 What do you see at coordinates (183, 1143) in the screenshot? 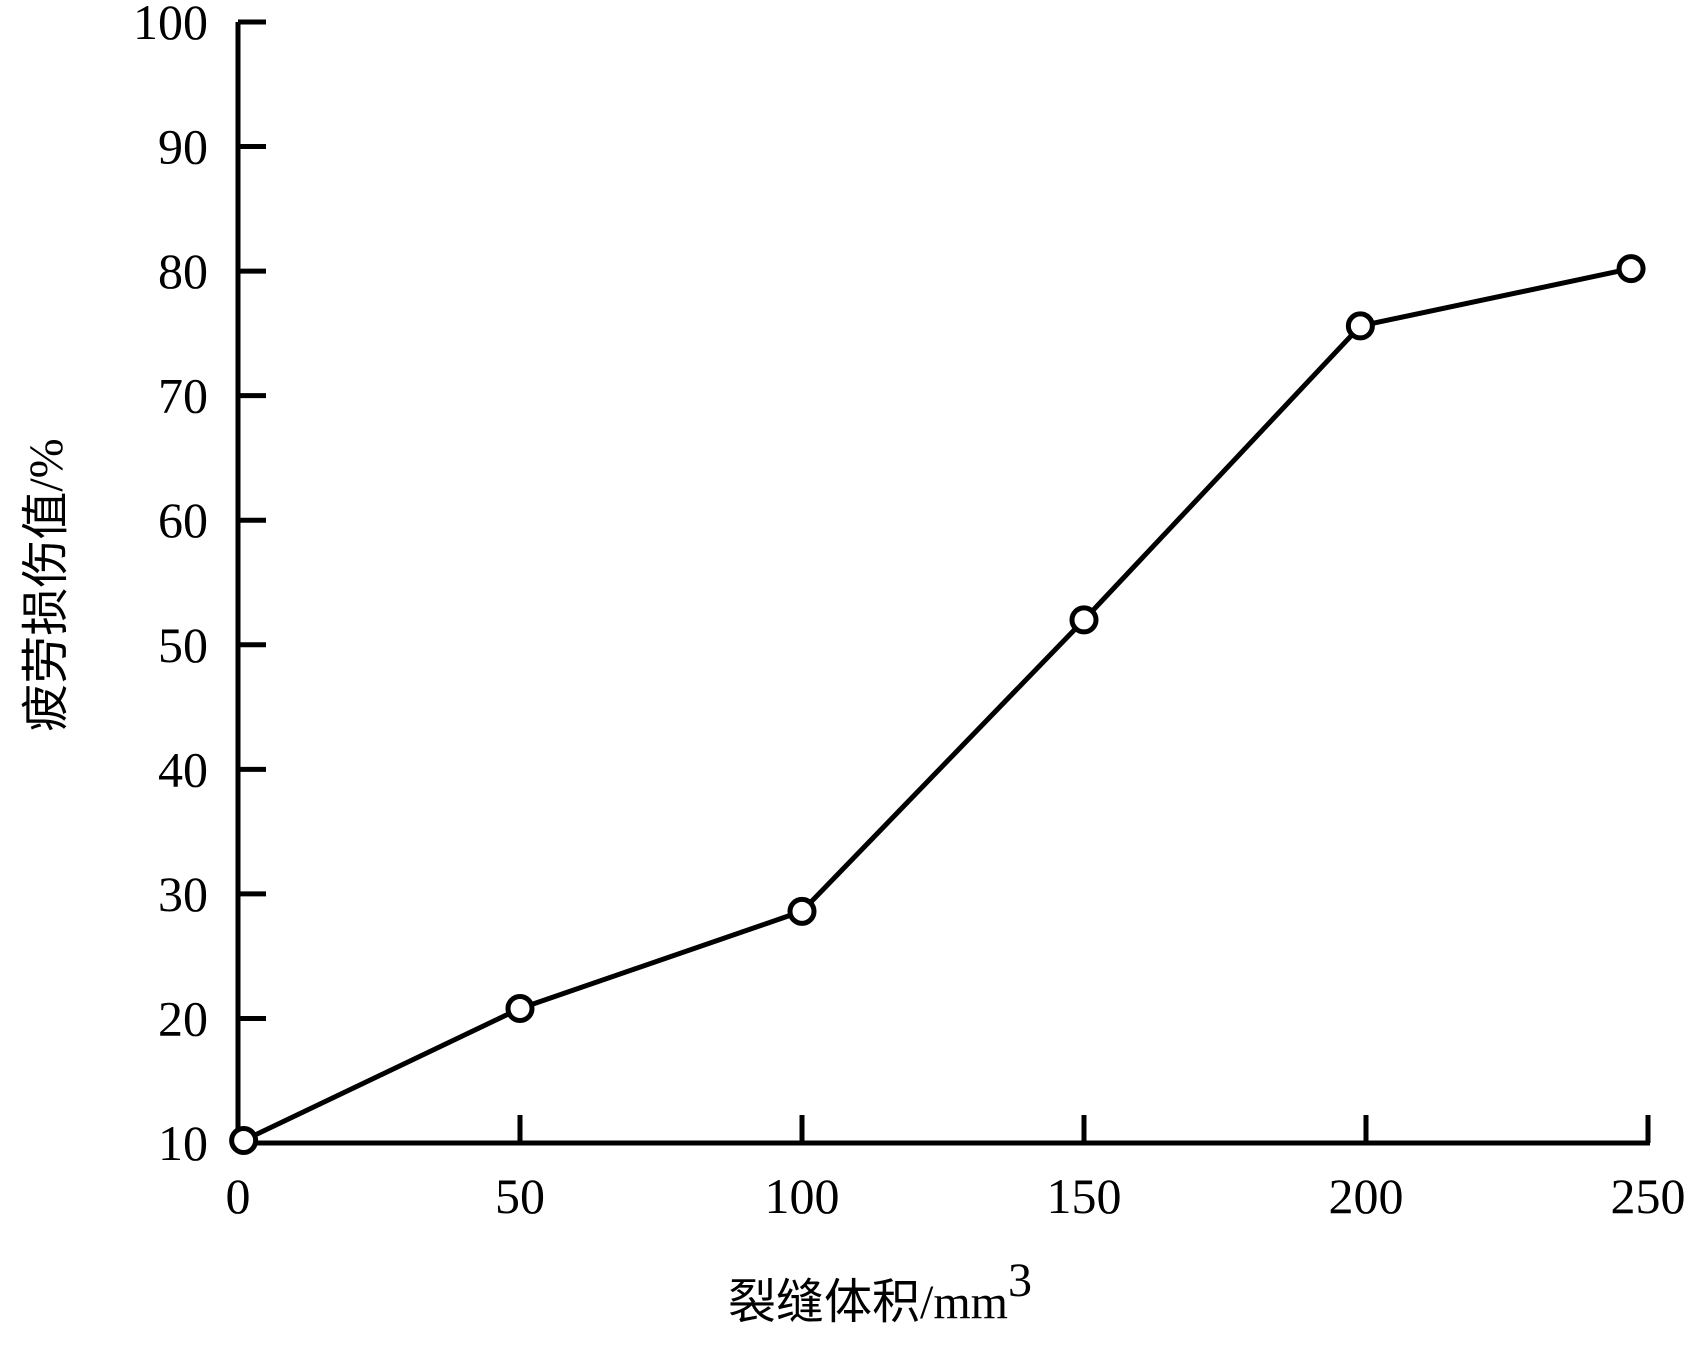
I see `y-tick-label: 10` at bounding box center [183, 1143].